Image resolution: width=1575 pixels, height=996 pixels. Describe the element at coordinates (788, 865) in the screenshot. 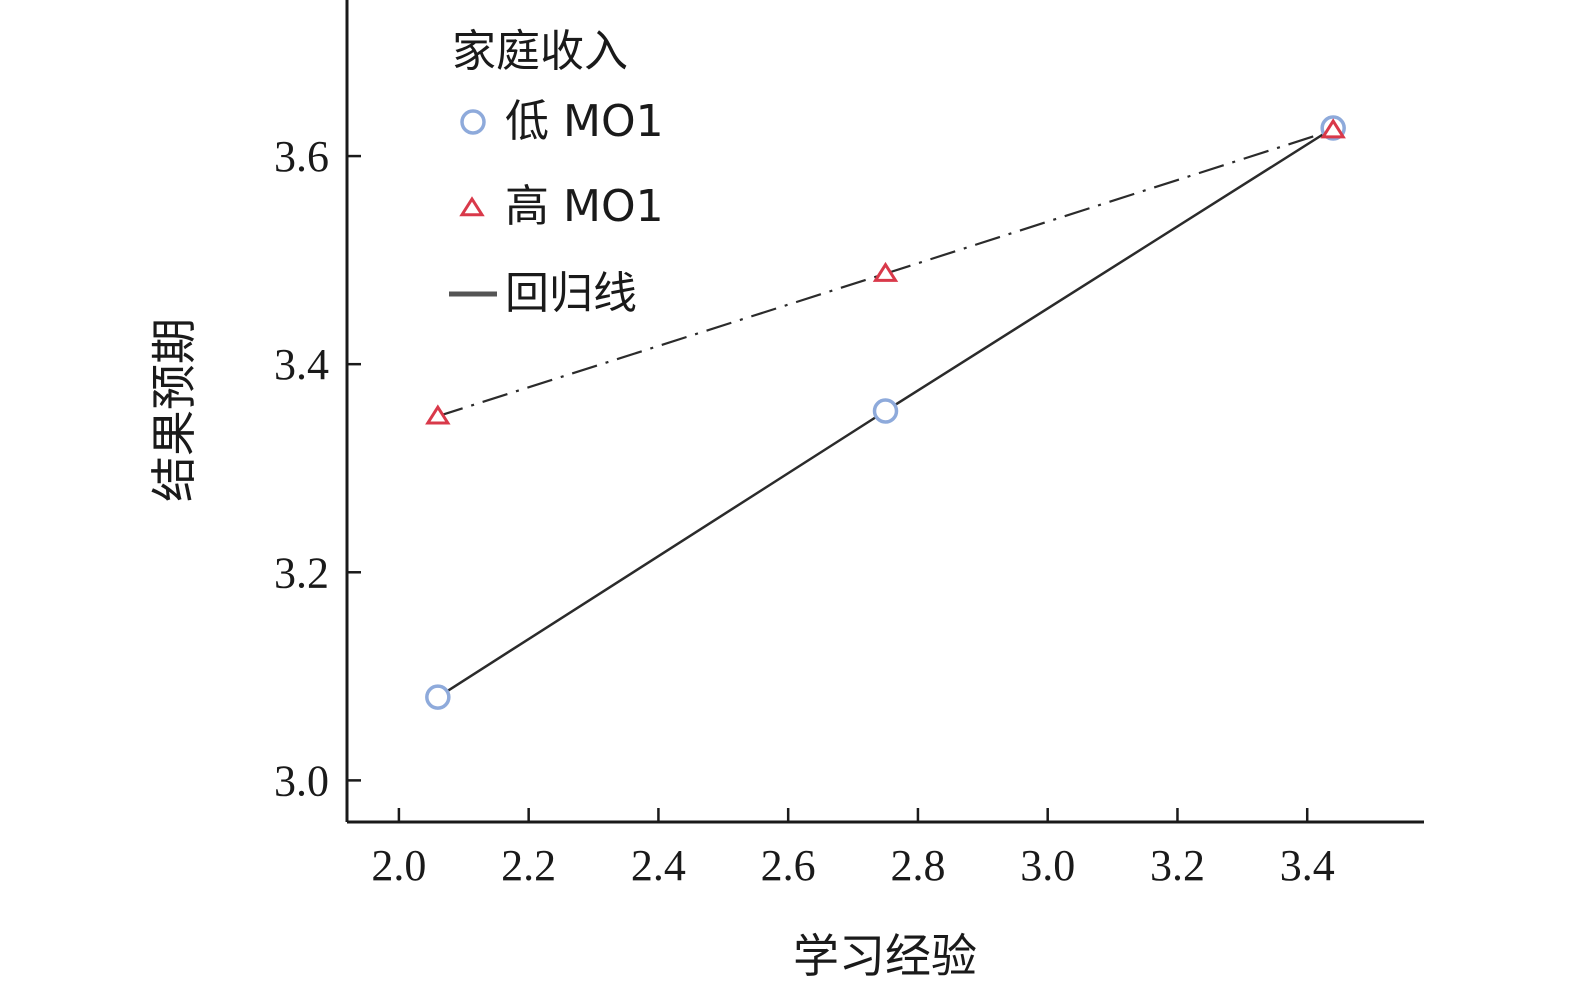

I see `x-tick-label: 2.6` at that location.